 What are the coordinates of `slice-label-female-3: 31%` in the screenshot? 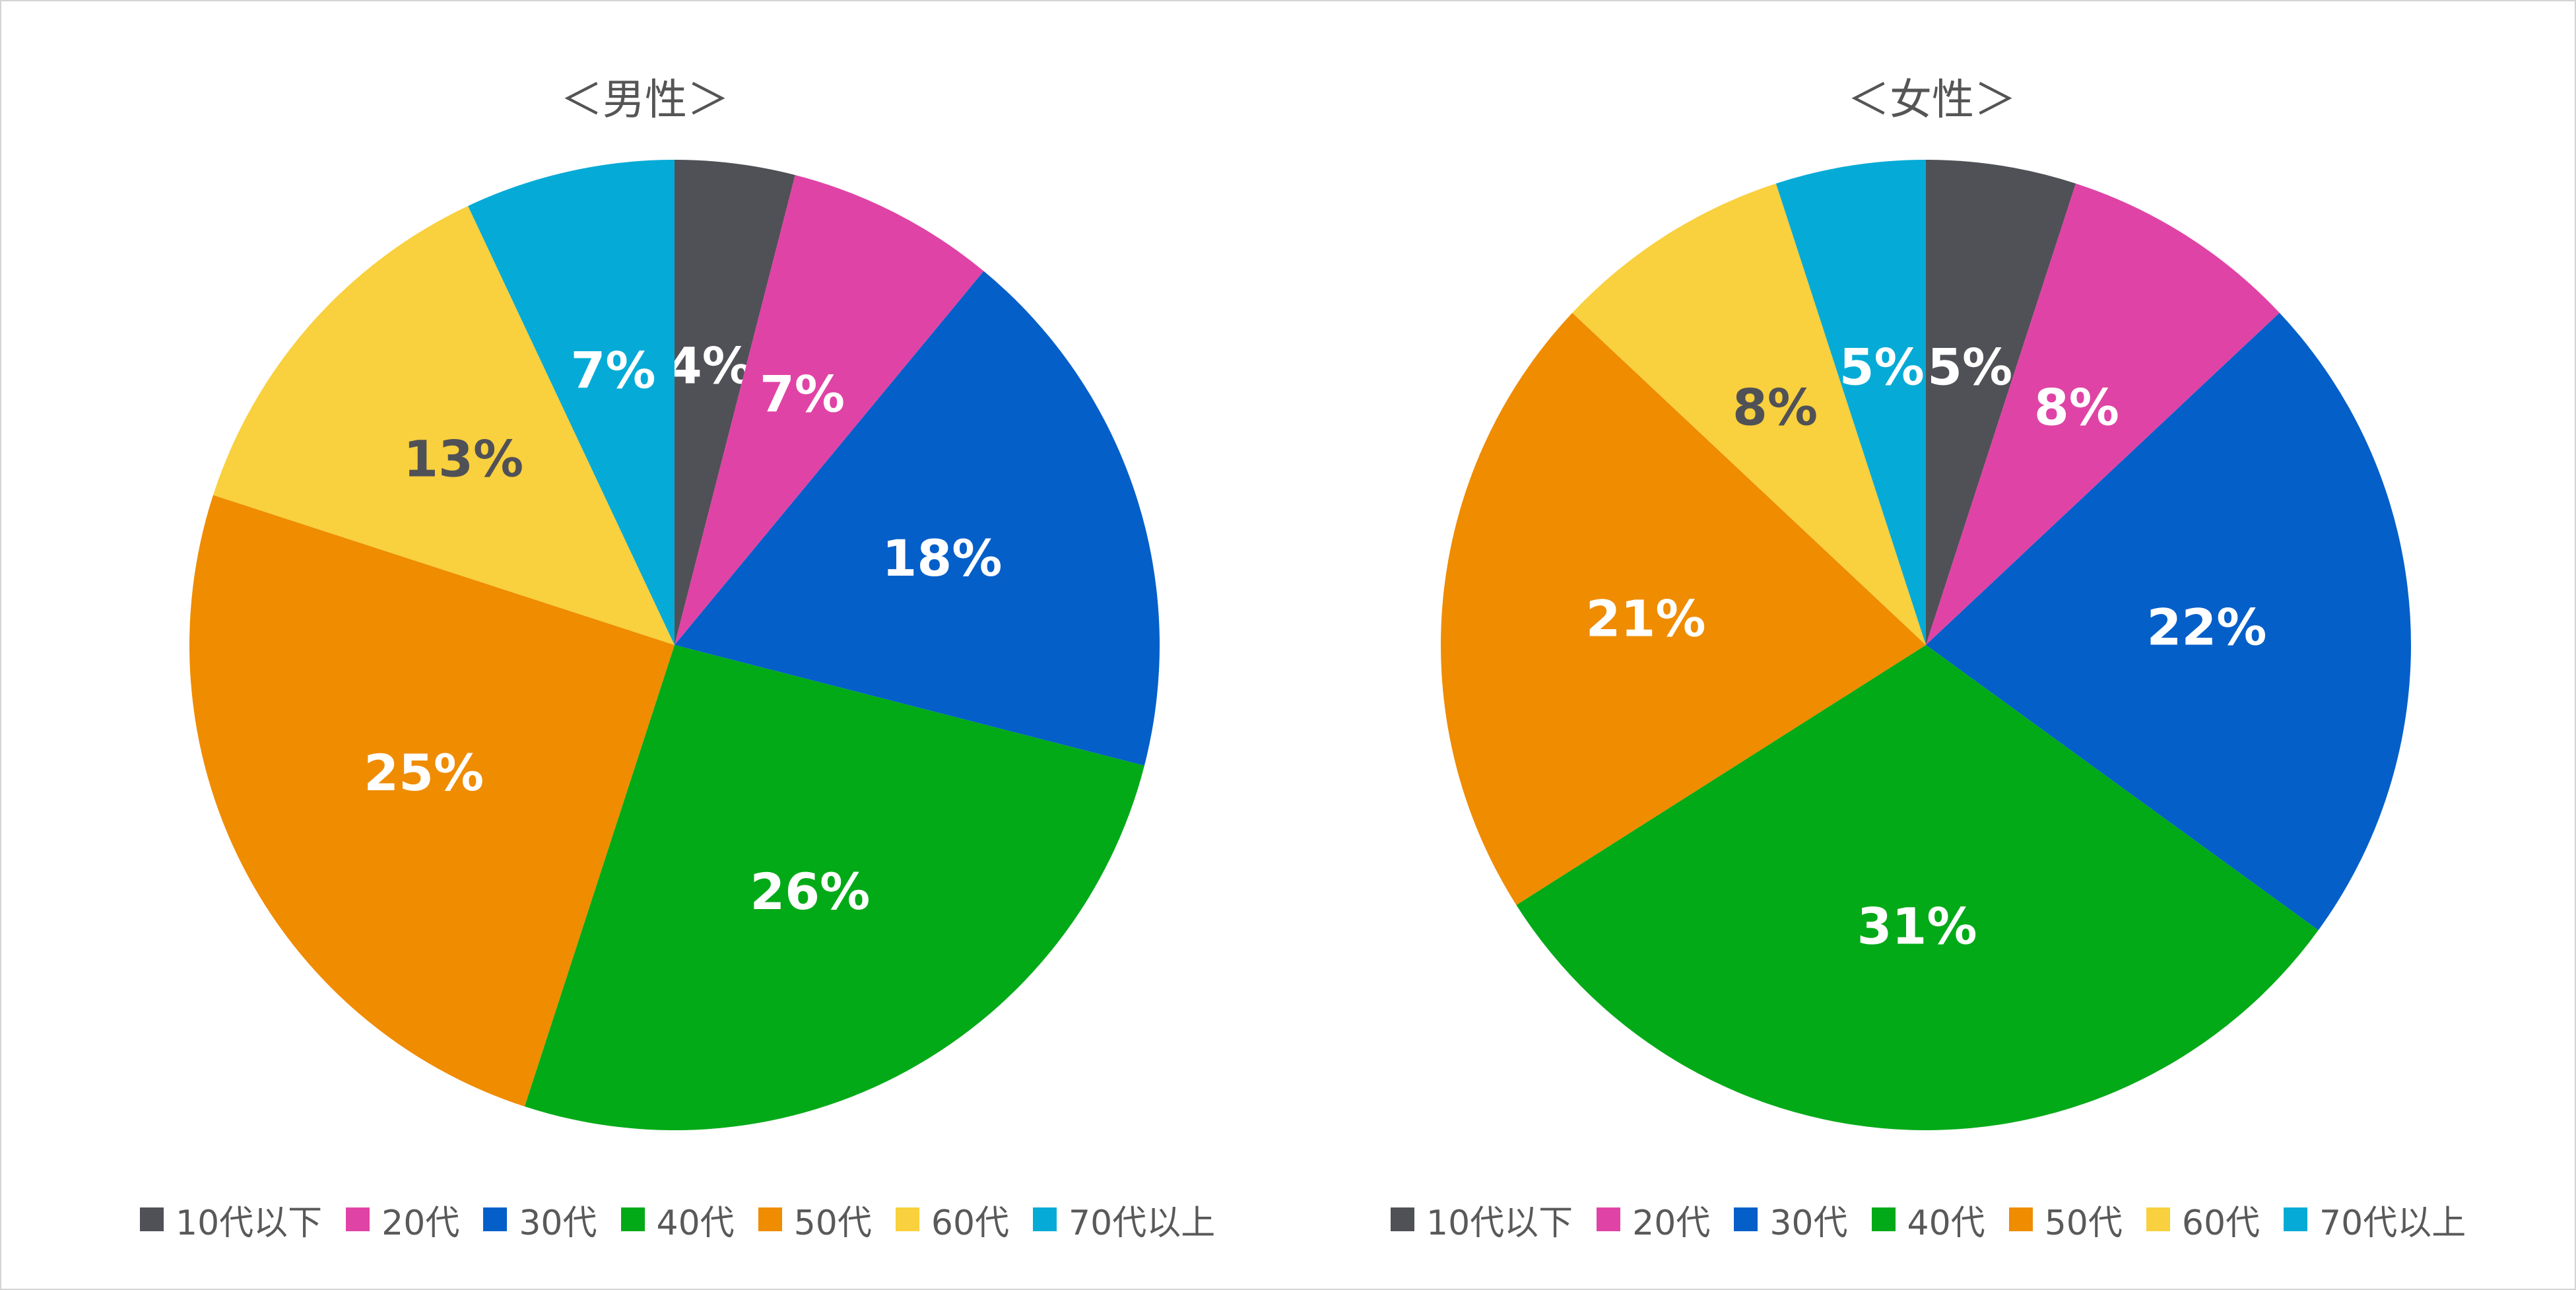 It's located at (1917, 926).